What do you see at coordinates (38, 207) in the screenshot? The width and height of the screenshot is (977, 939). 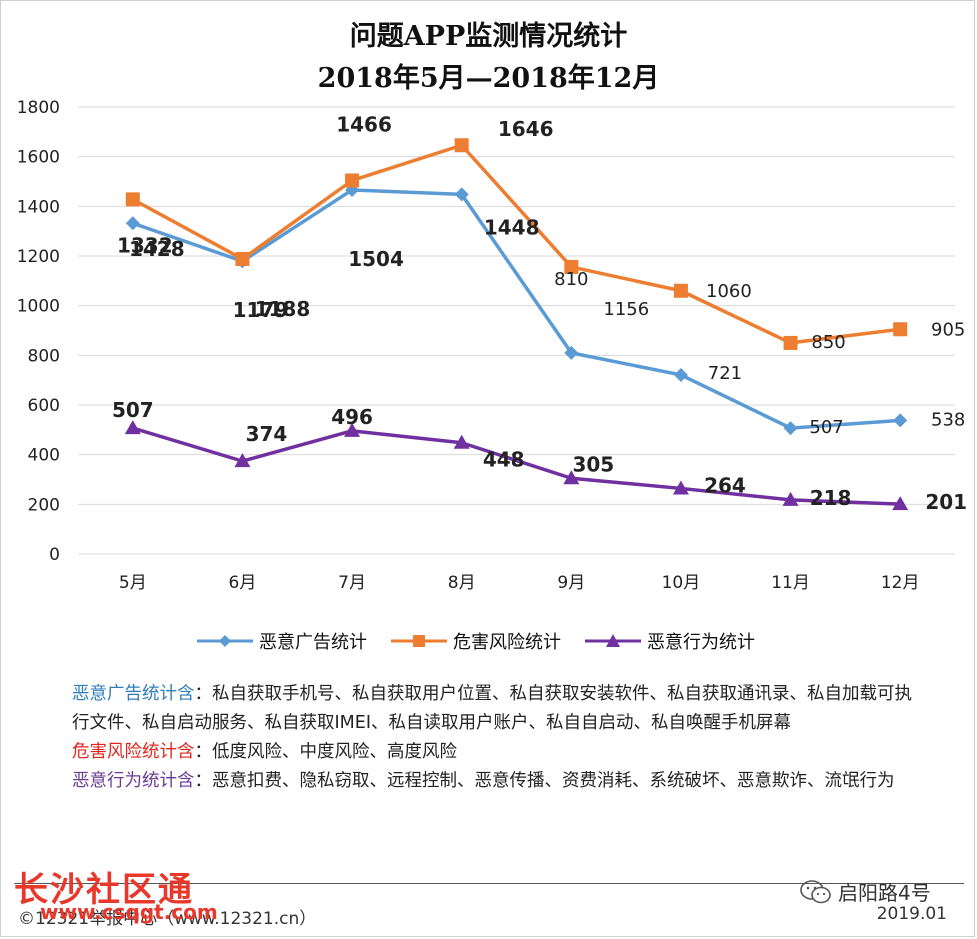 I see `y-tick-label: 1400` at bounding box center [38, 207].